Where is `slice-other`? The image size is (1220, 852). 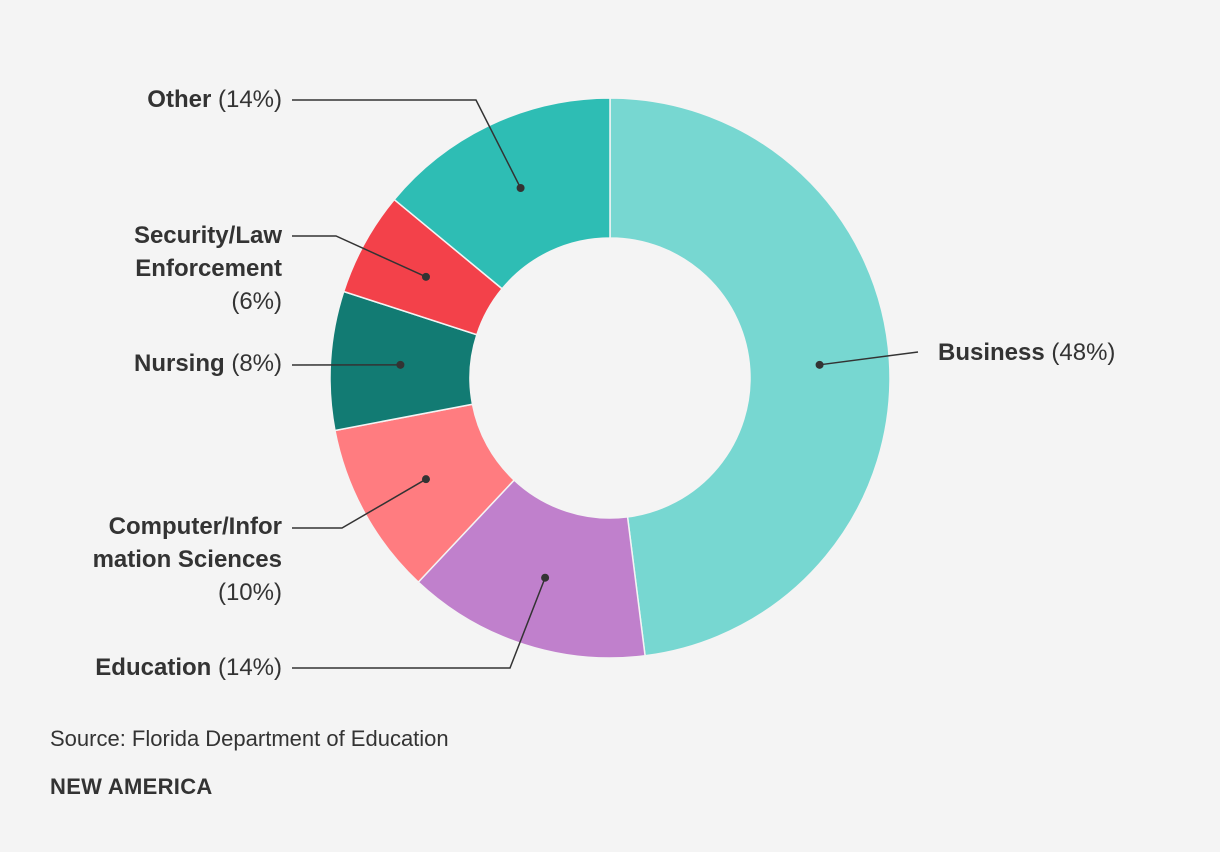 slice-other is located at coordinates (502, 193).